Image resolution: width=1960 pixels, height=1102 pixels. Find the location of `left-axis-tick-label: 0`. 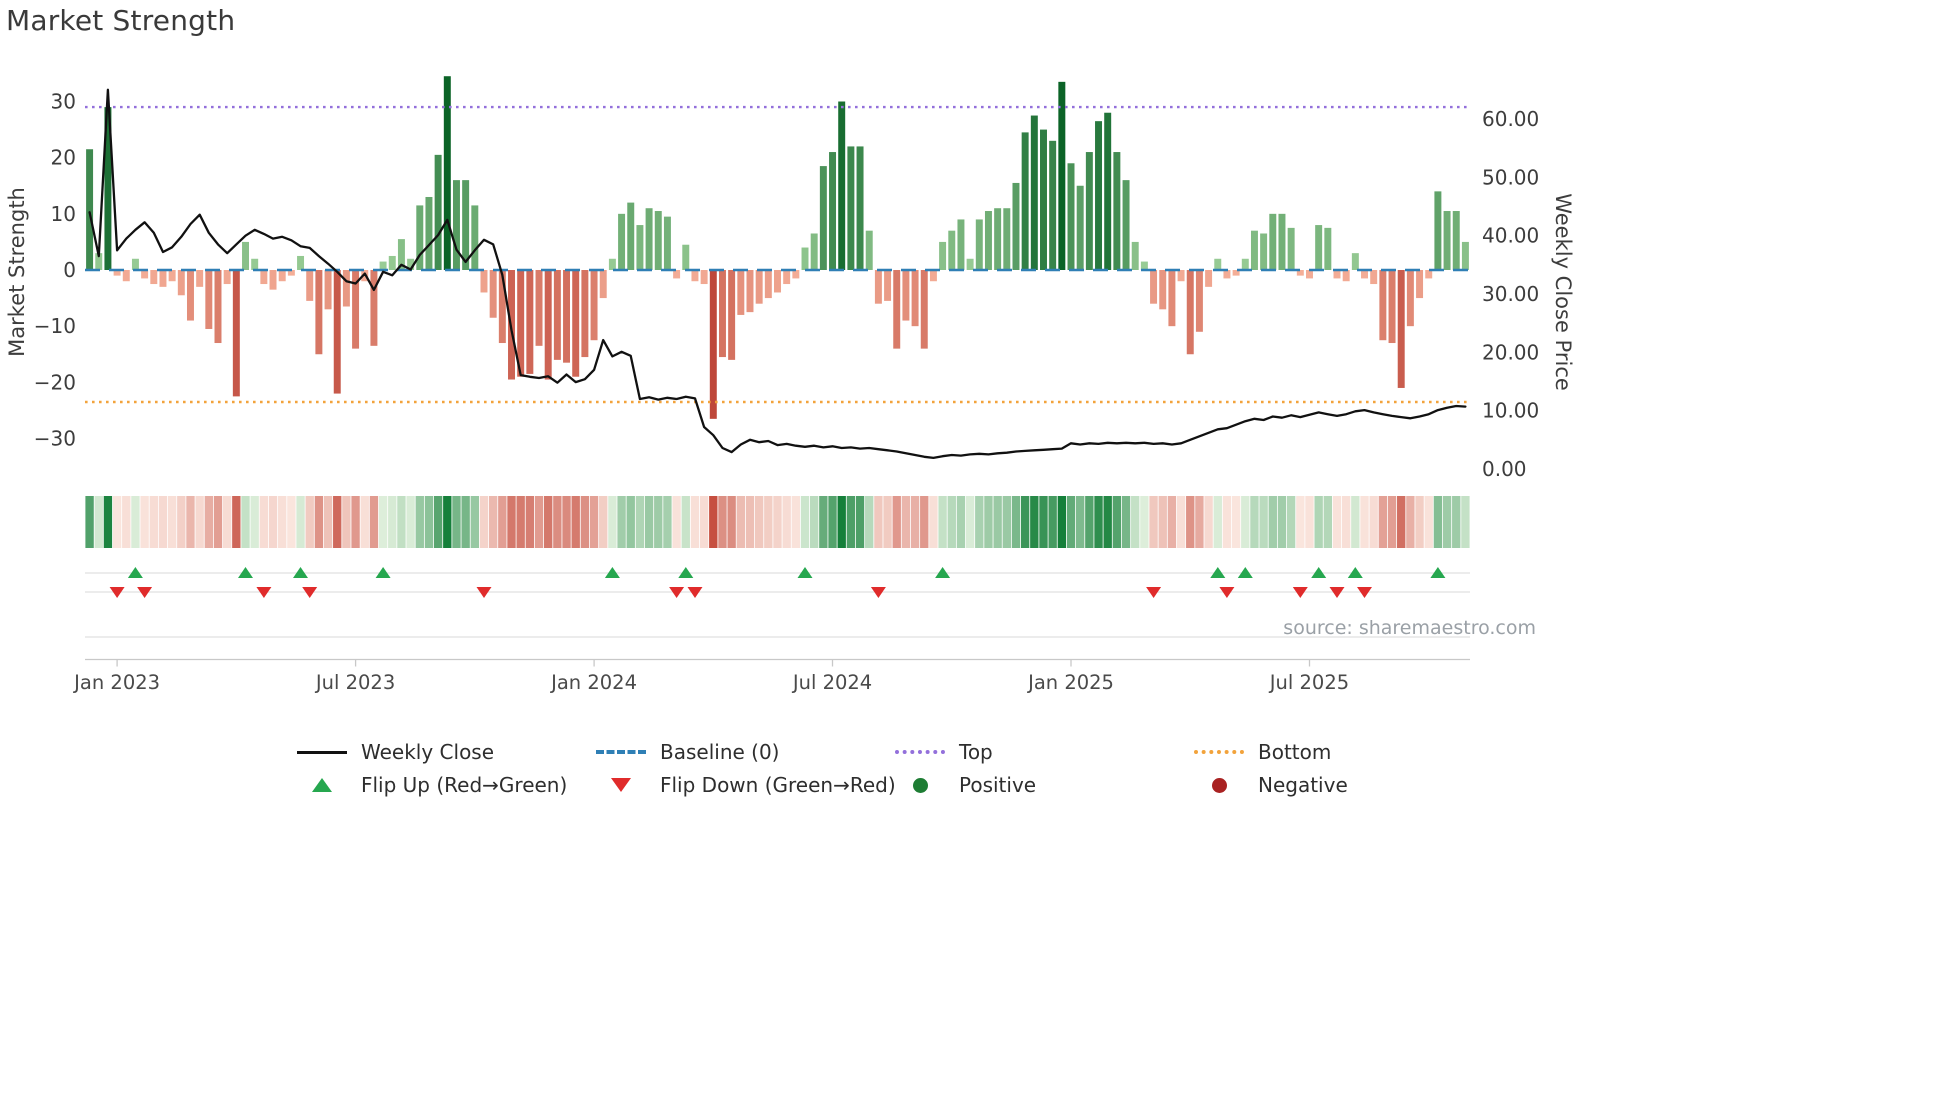

left-axis-tick-label: 0 is located at coordinates (69, 270).